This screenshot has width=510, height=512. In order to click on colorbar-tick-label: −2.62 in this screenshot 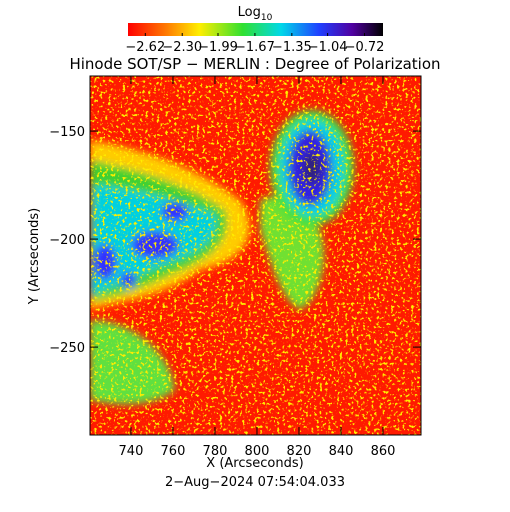, I will do `click(145, 47)`.